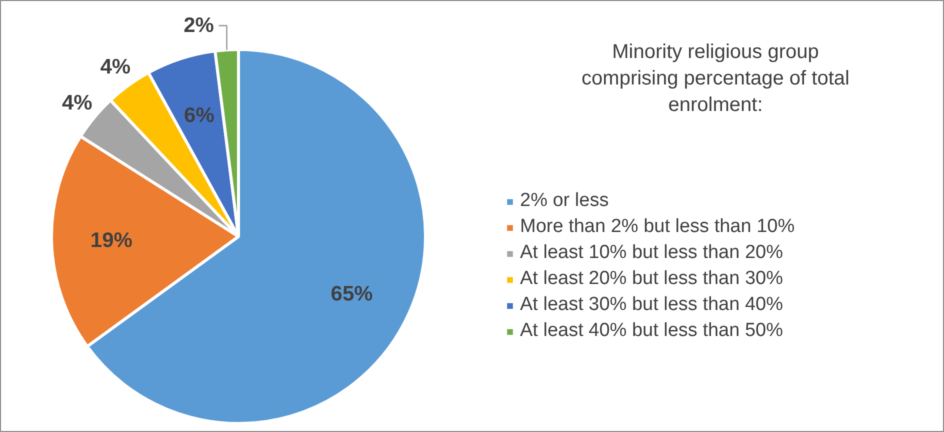  What do you see at coordinates (651, 305) in the screenshot?
I see `legend-label: At least 30% but less than 40%` at bounding box center [651, 305].